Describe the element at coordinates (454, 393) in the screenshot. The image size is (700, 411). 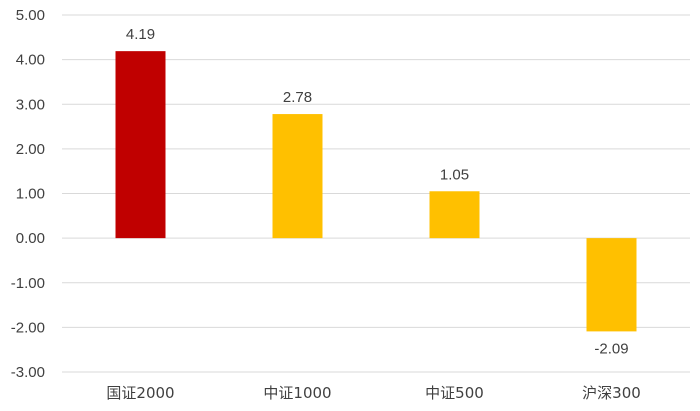
I see `category-label: 中证500` at that location.